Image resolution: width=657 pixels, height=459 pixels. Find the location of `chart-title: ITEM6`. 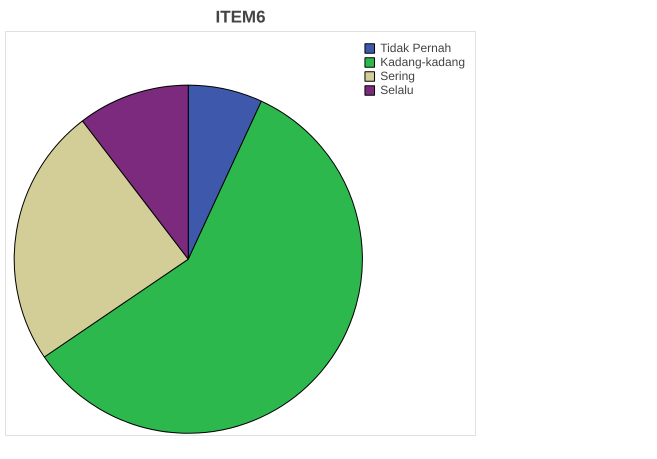

chart-title: ITEM6 is located at coordinates (240, 17).